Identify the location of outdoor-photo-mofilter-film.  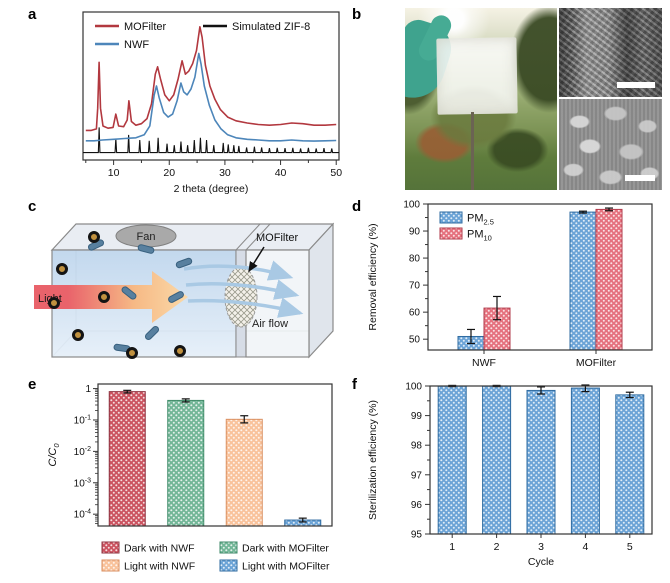
(481, 99).